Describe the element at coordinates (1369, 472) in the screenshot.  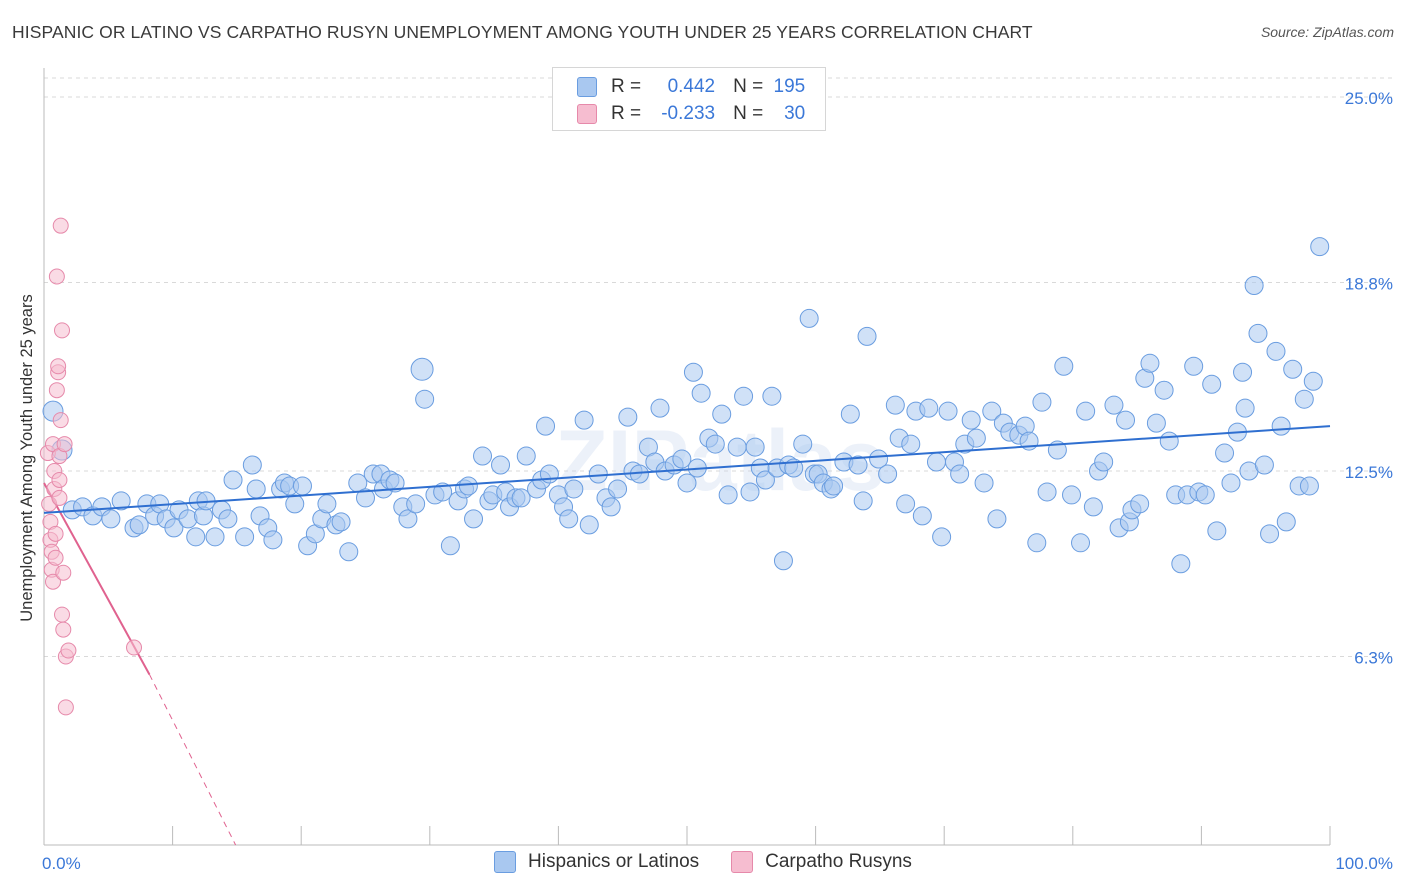
I see `y-tick-label: 12.5%` at that location.